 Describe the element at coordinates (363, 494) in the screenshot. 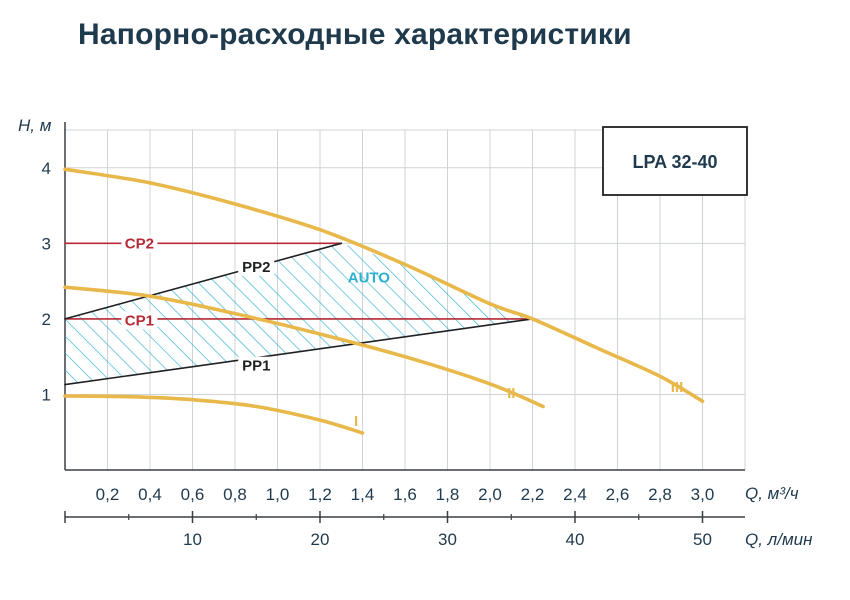

I see `x-tick-label: 1,4` at that location.